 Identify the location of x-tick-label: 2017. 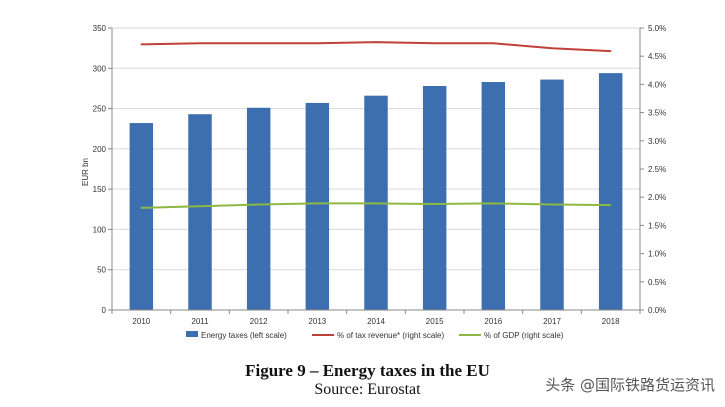
(552, 321).